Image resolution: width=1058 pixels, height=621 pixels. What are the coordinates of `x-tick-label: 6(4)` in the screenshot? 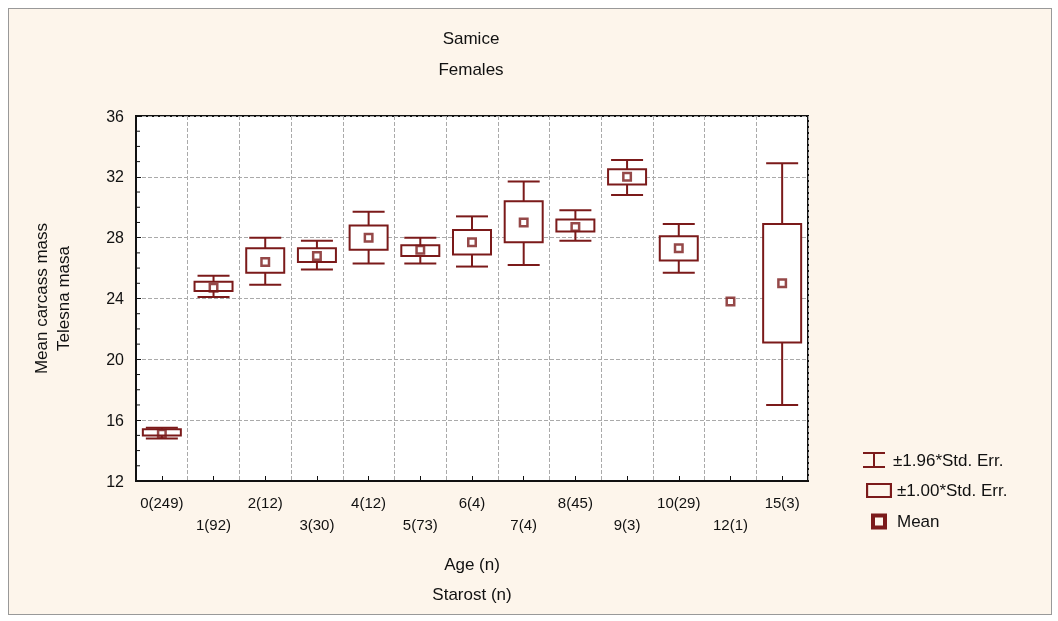 It's located at (472, 502).